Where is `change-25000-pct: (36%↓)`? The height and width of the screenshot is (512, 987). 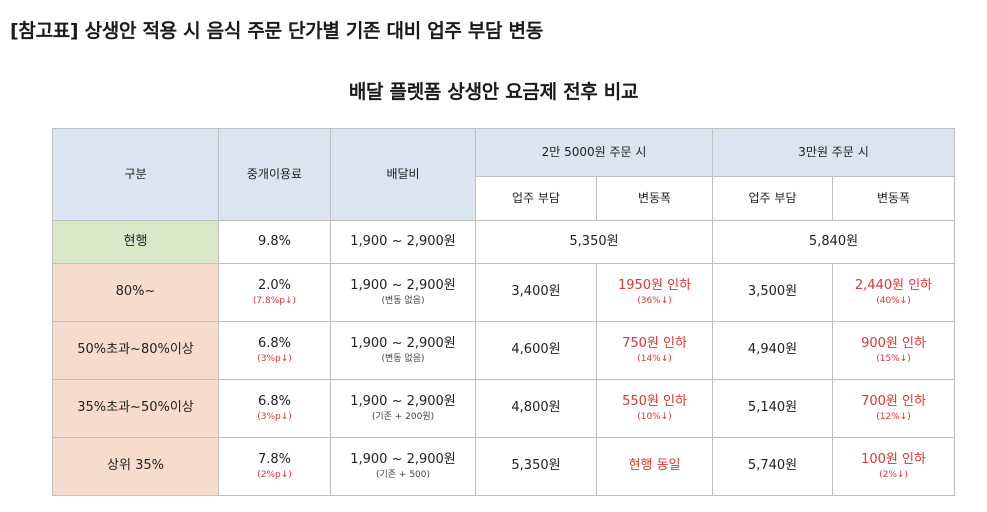
change-25000-pct: (36%↓) is located at coordinates (654, 300).